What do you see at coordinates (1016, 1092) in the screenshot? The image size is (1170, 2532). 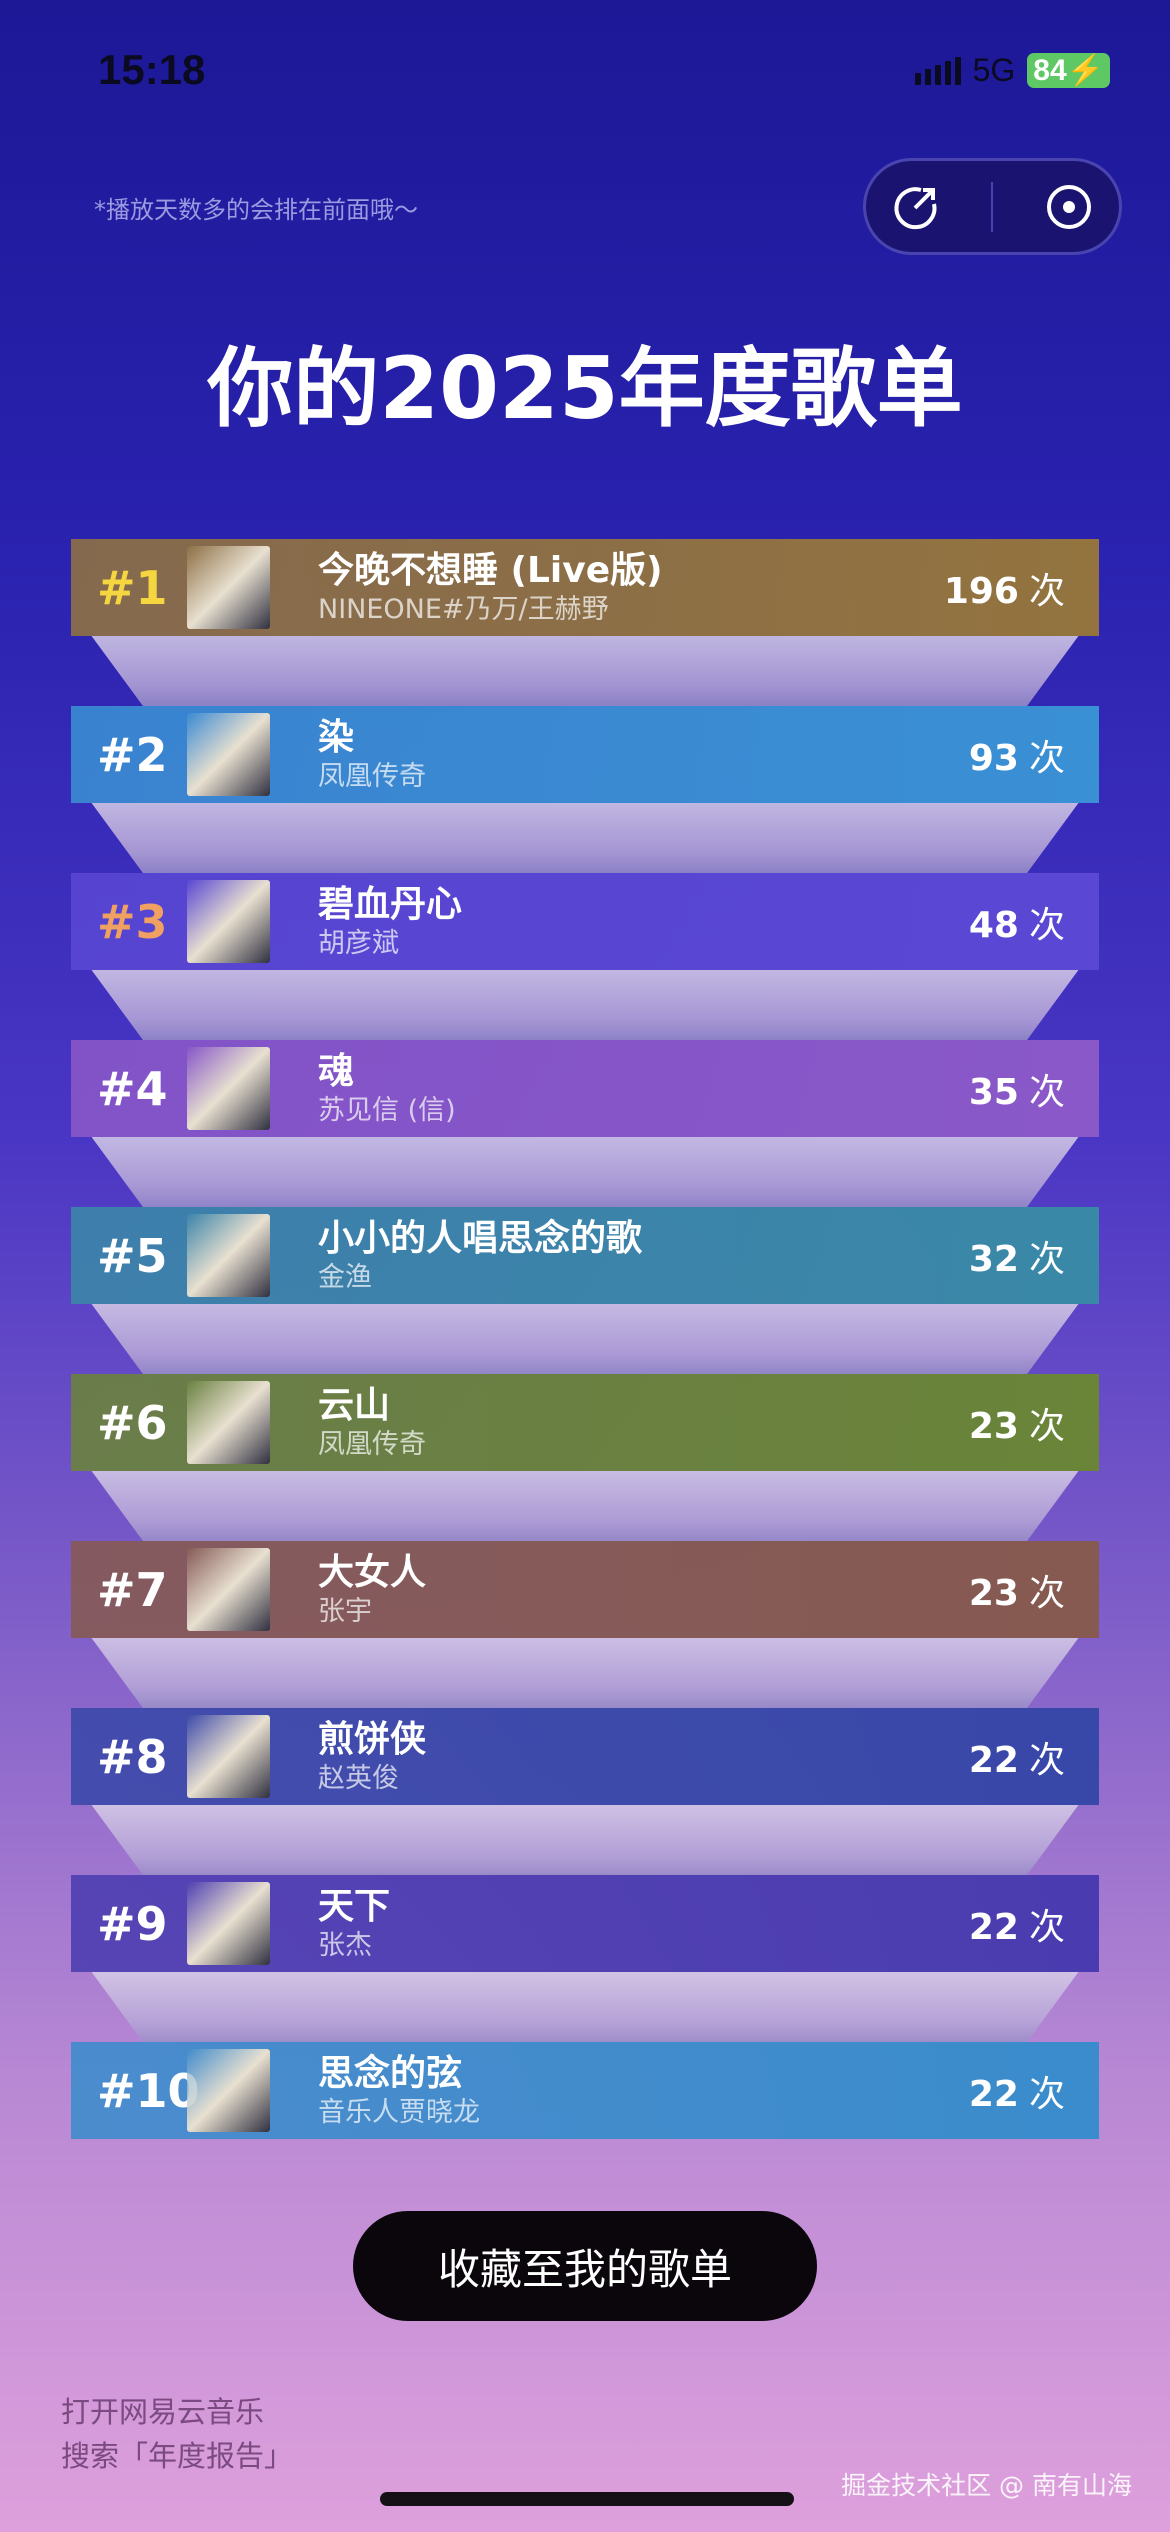 I see `play-count: 35 次` at bounding box center [1016, 1092].